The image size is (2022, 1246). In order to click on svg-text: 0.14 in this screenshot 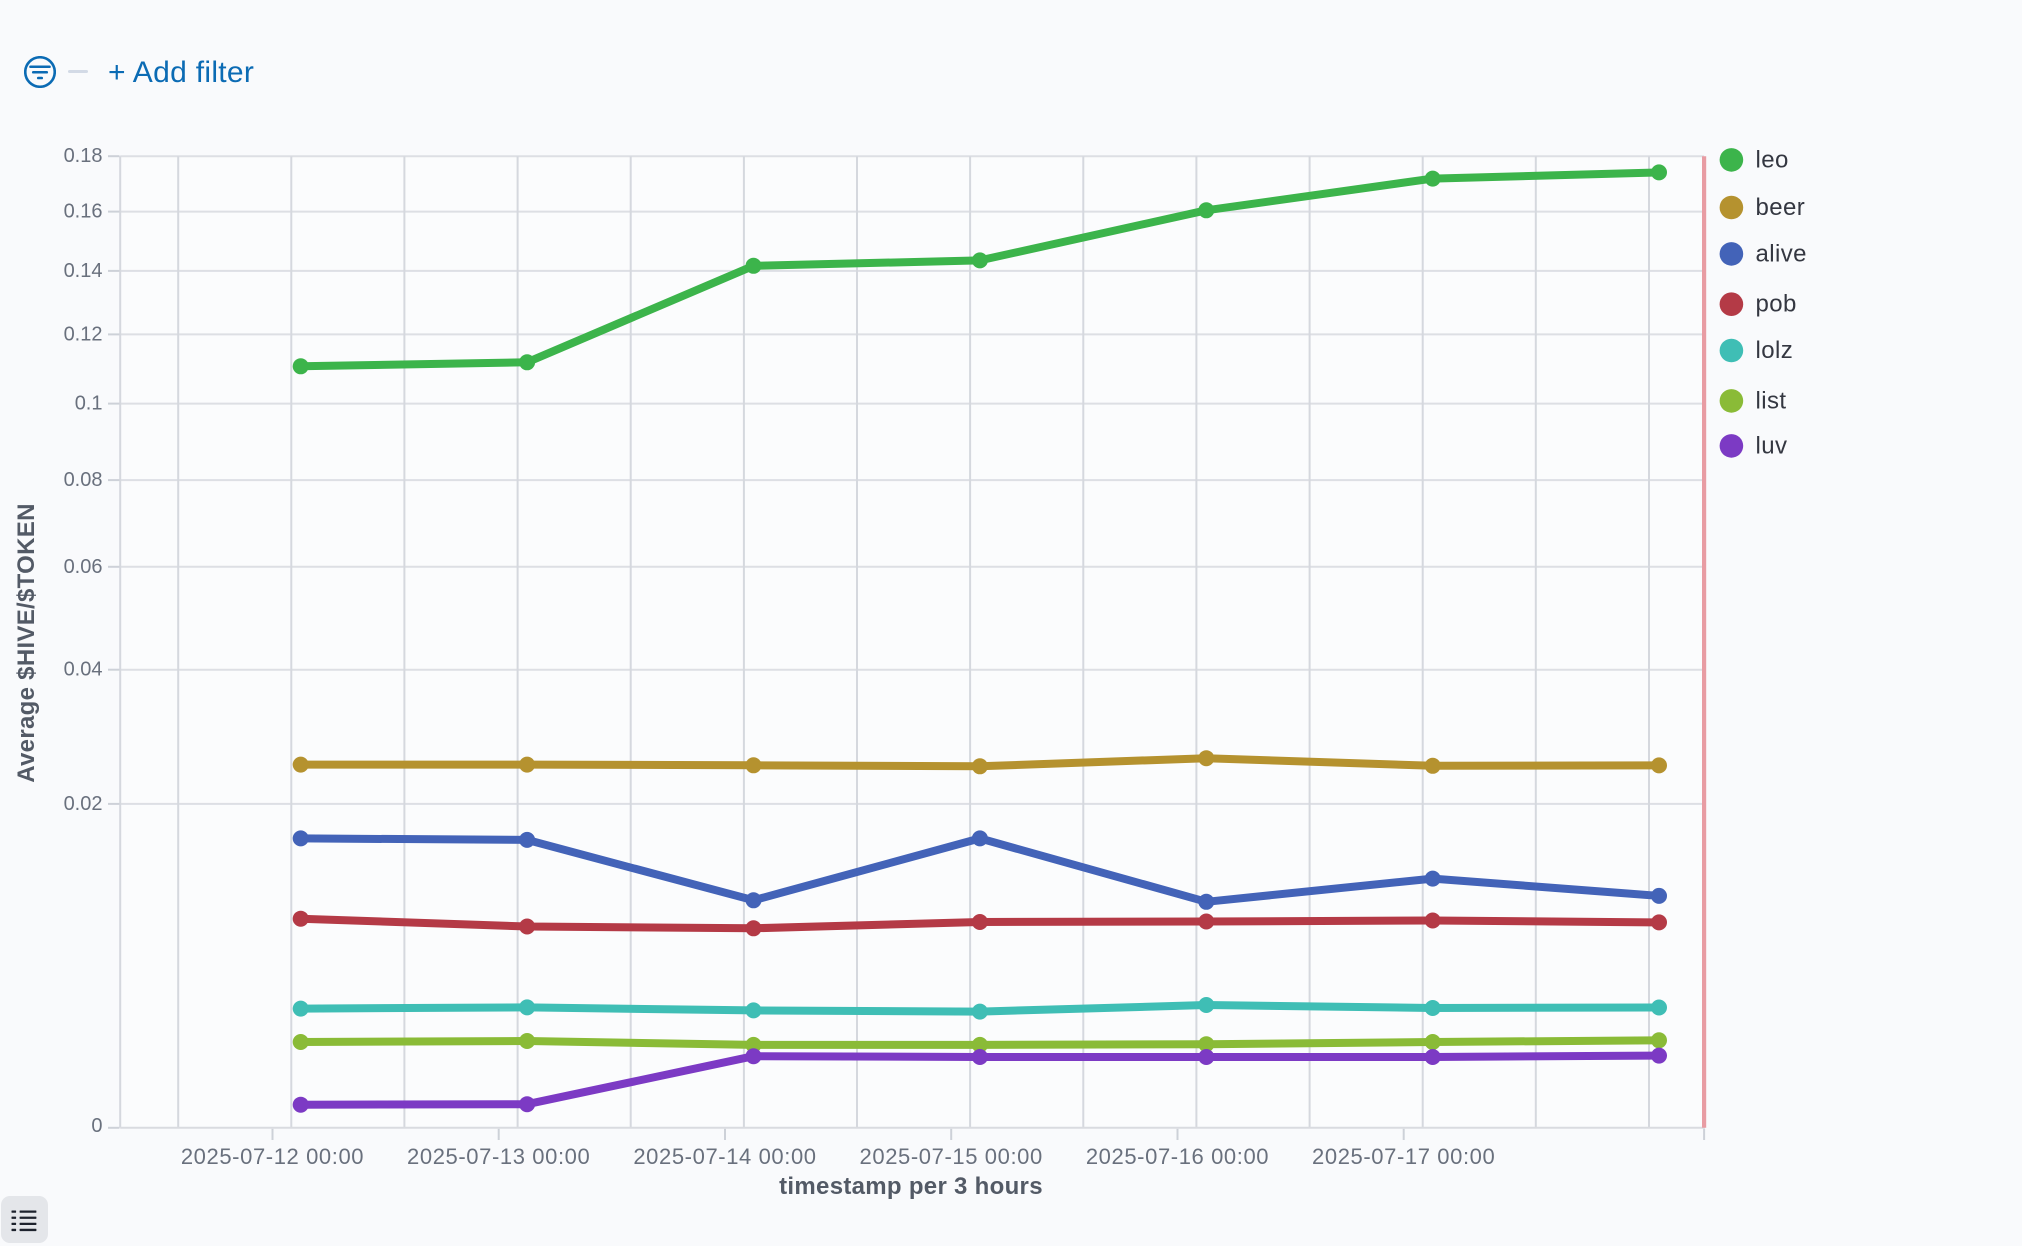, I will do `click(83, 271)`.